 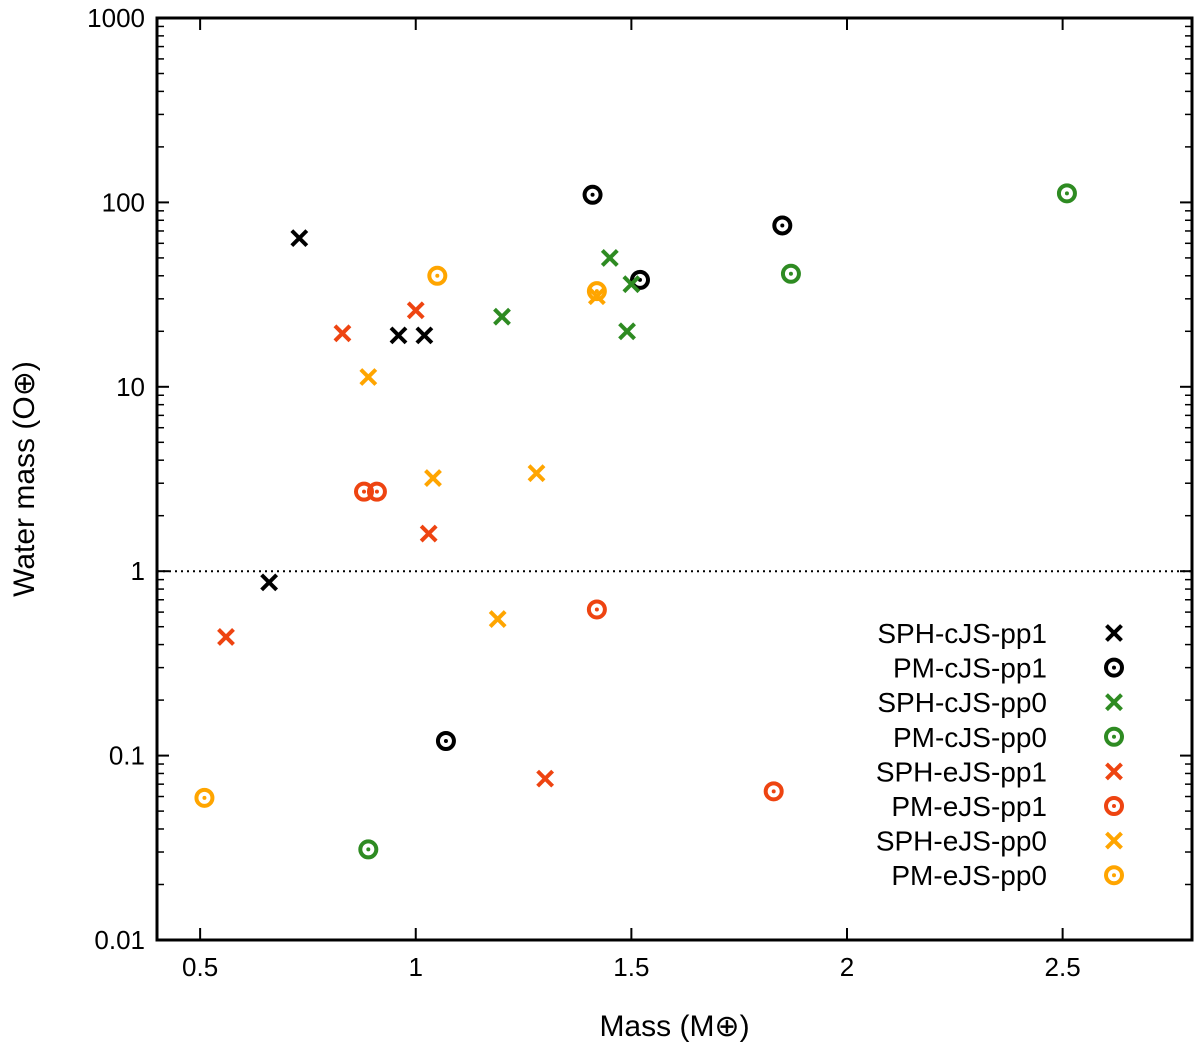 What do you see at coordinates (969, 806) in the screenshot?
I see `legend-label: PM-eJS-pp1` at bounding box center [969, 806].